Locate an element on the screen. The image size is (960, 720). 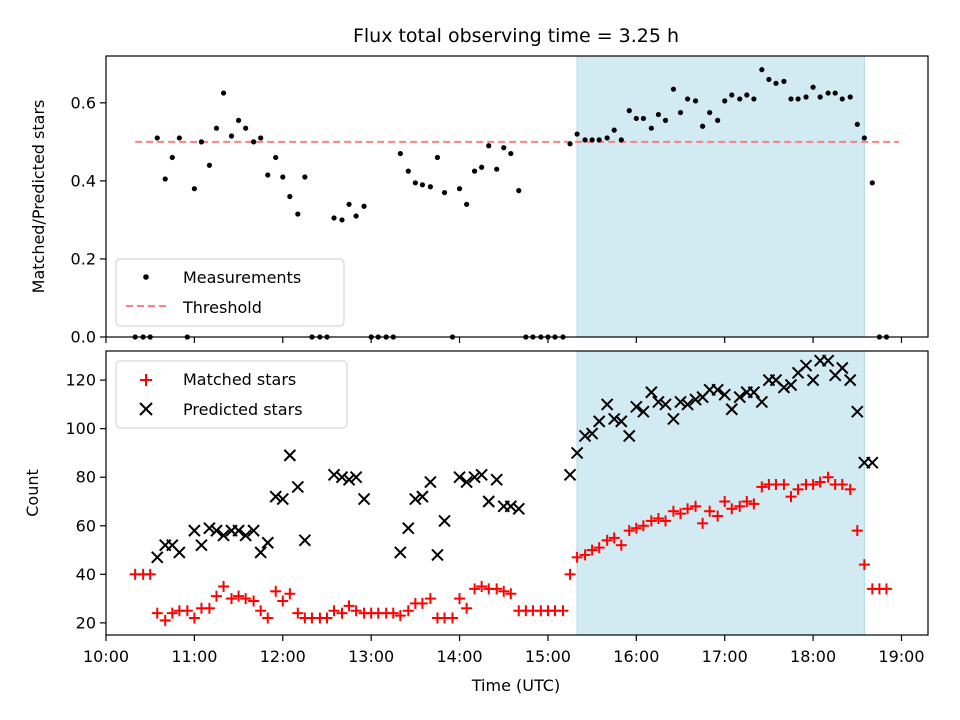
legend-measurements-label: Measurements is located at coordinates (242, 277).